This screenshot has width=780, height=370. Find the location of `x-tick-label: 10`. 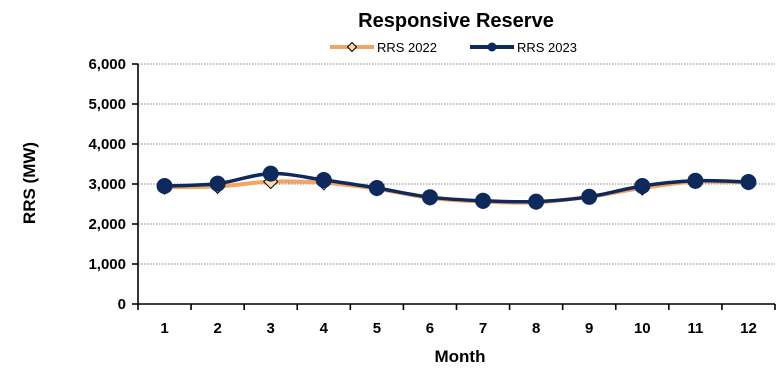

x-tick-label: 10 is located at coordinates (642, 328).